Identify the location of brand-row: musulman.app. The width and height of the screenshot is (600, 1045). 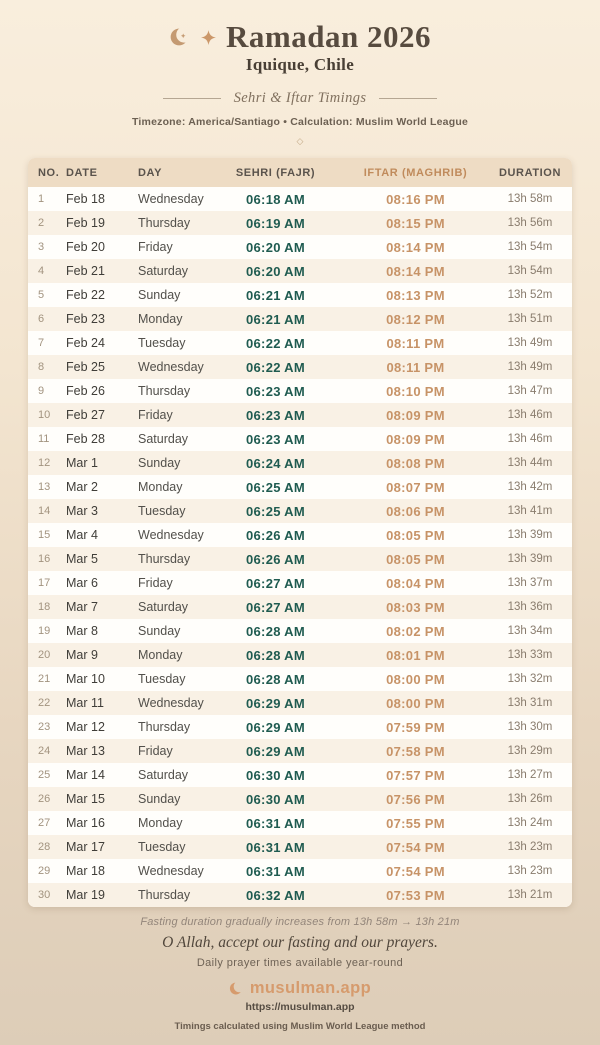
(299, 988).